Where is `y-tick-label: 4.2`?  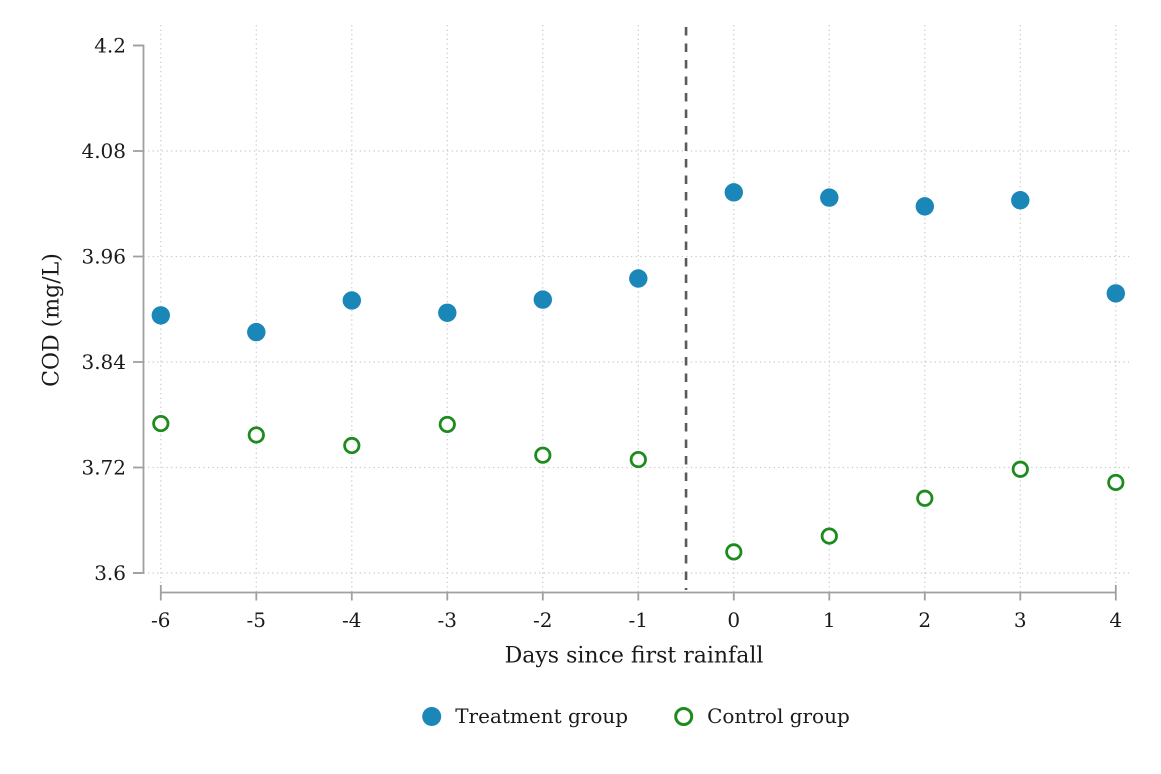
y-tick-label: 4.2 is located at coordinates (110, 45).